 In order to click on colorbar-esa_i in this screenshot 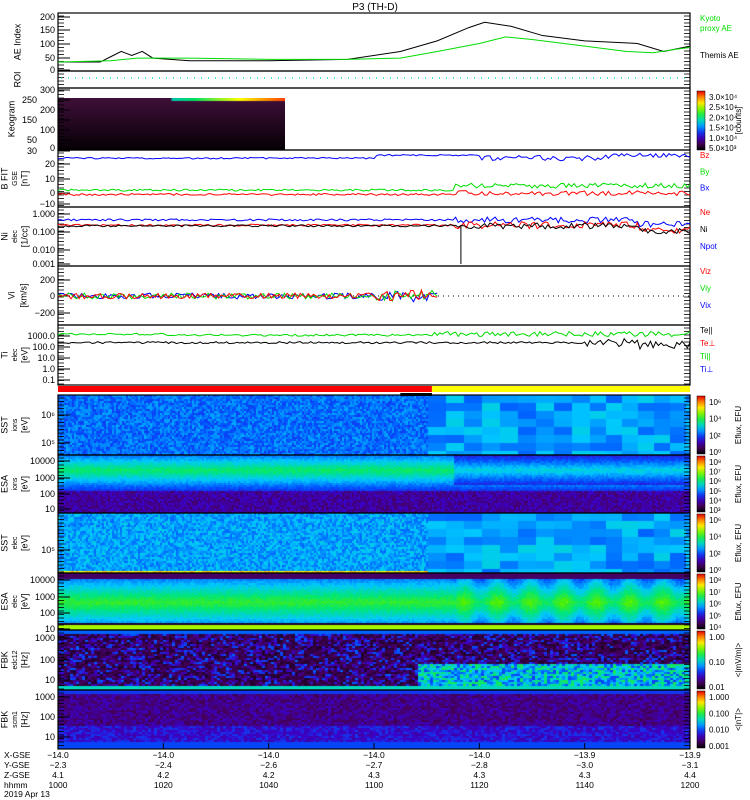, I will do `click(701, 484)`.